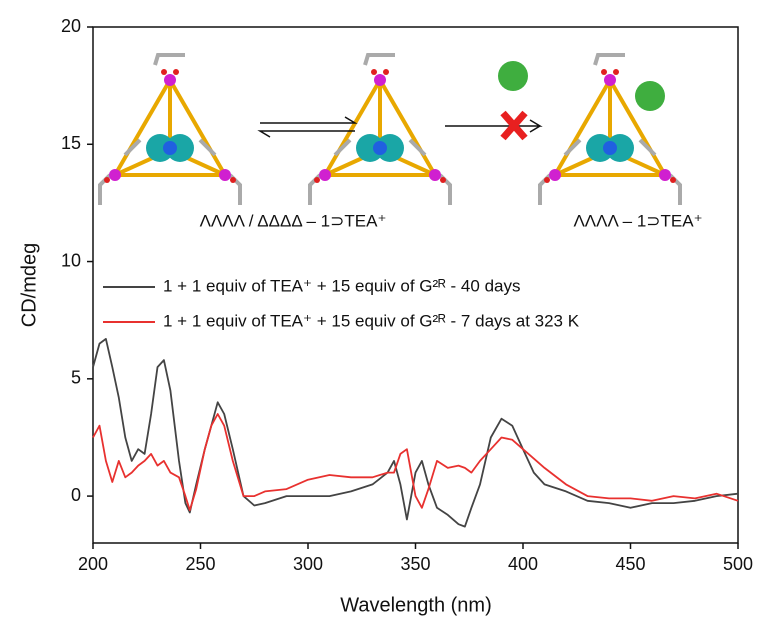  Describe the element at coordinates (76, 378) in the screenshot. I see `y-tick-label: 5` at that location.